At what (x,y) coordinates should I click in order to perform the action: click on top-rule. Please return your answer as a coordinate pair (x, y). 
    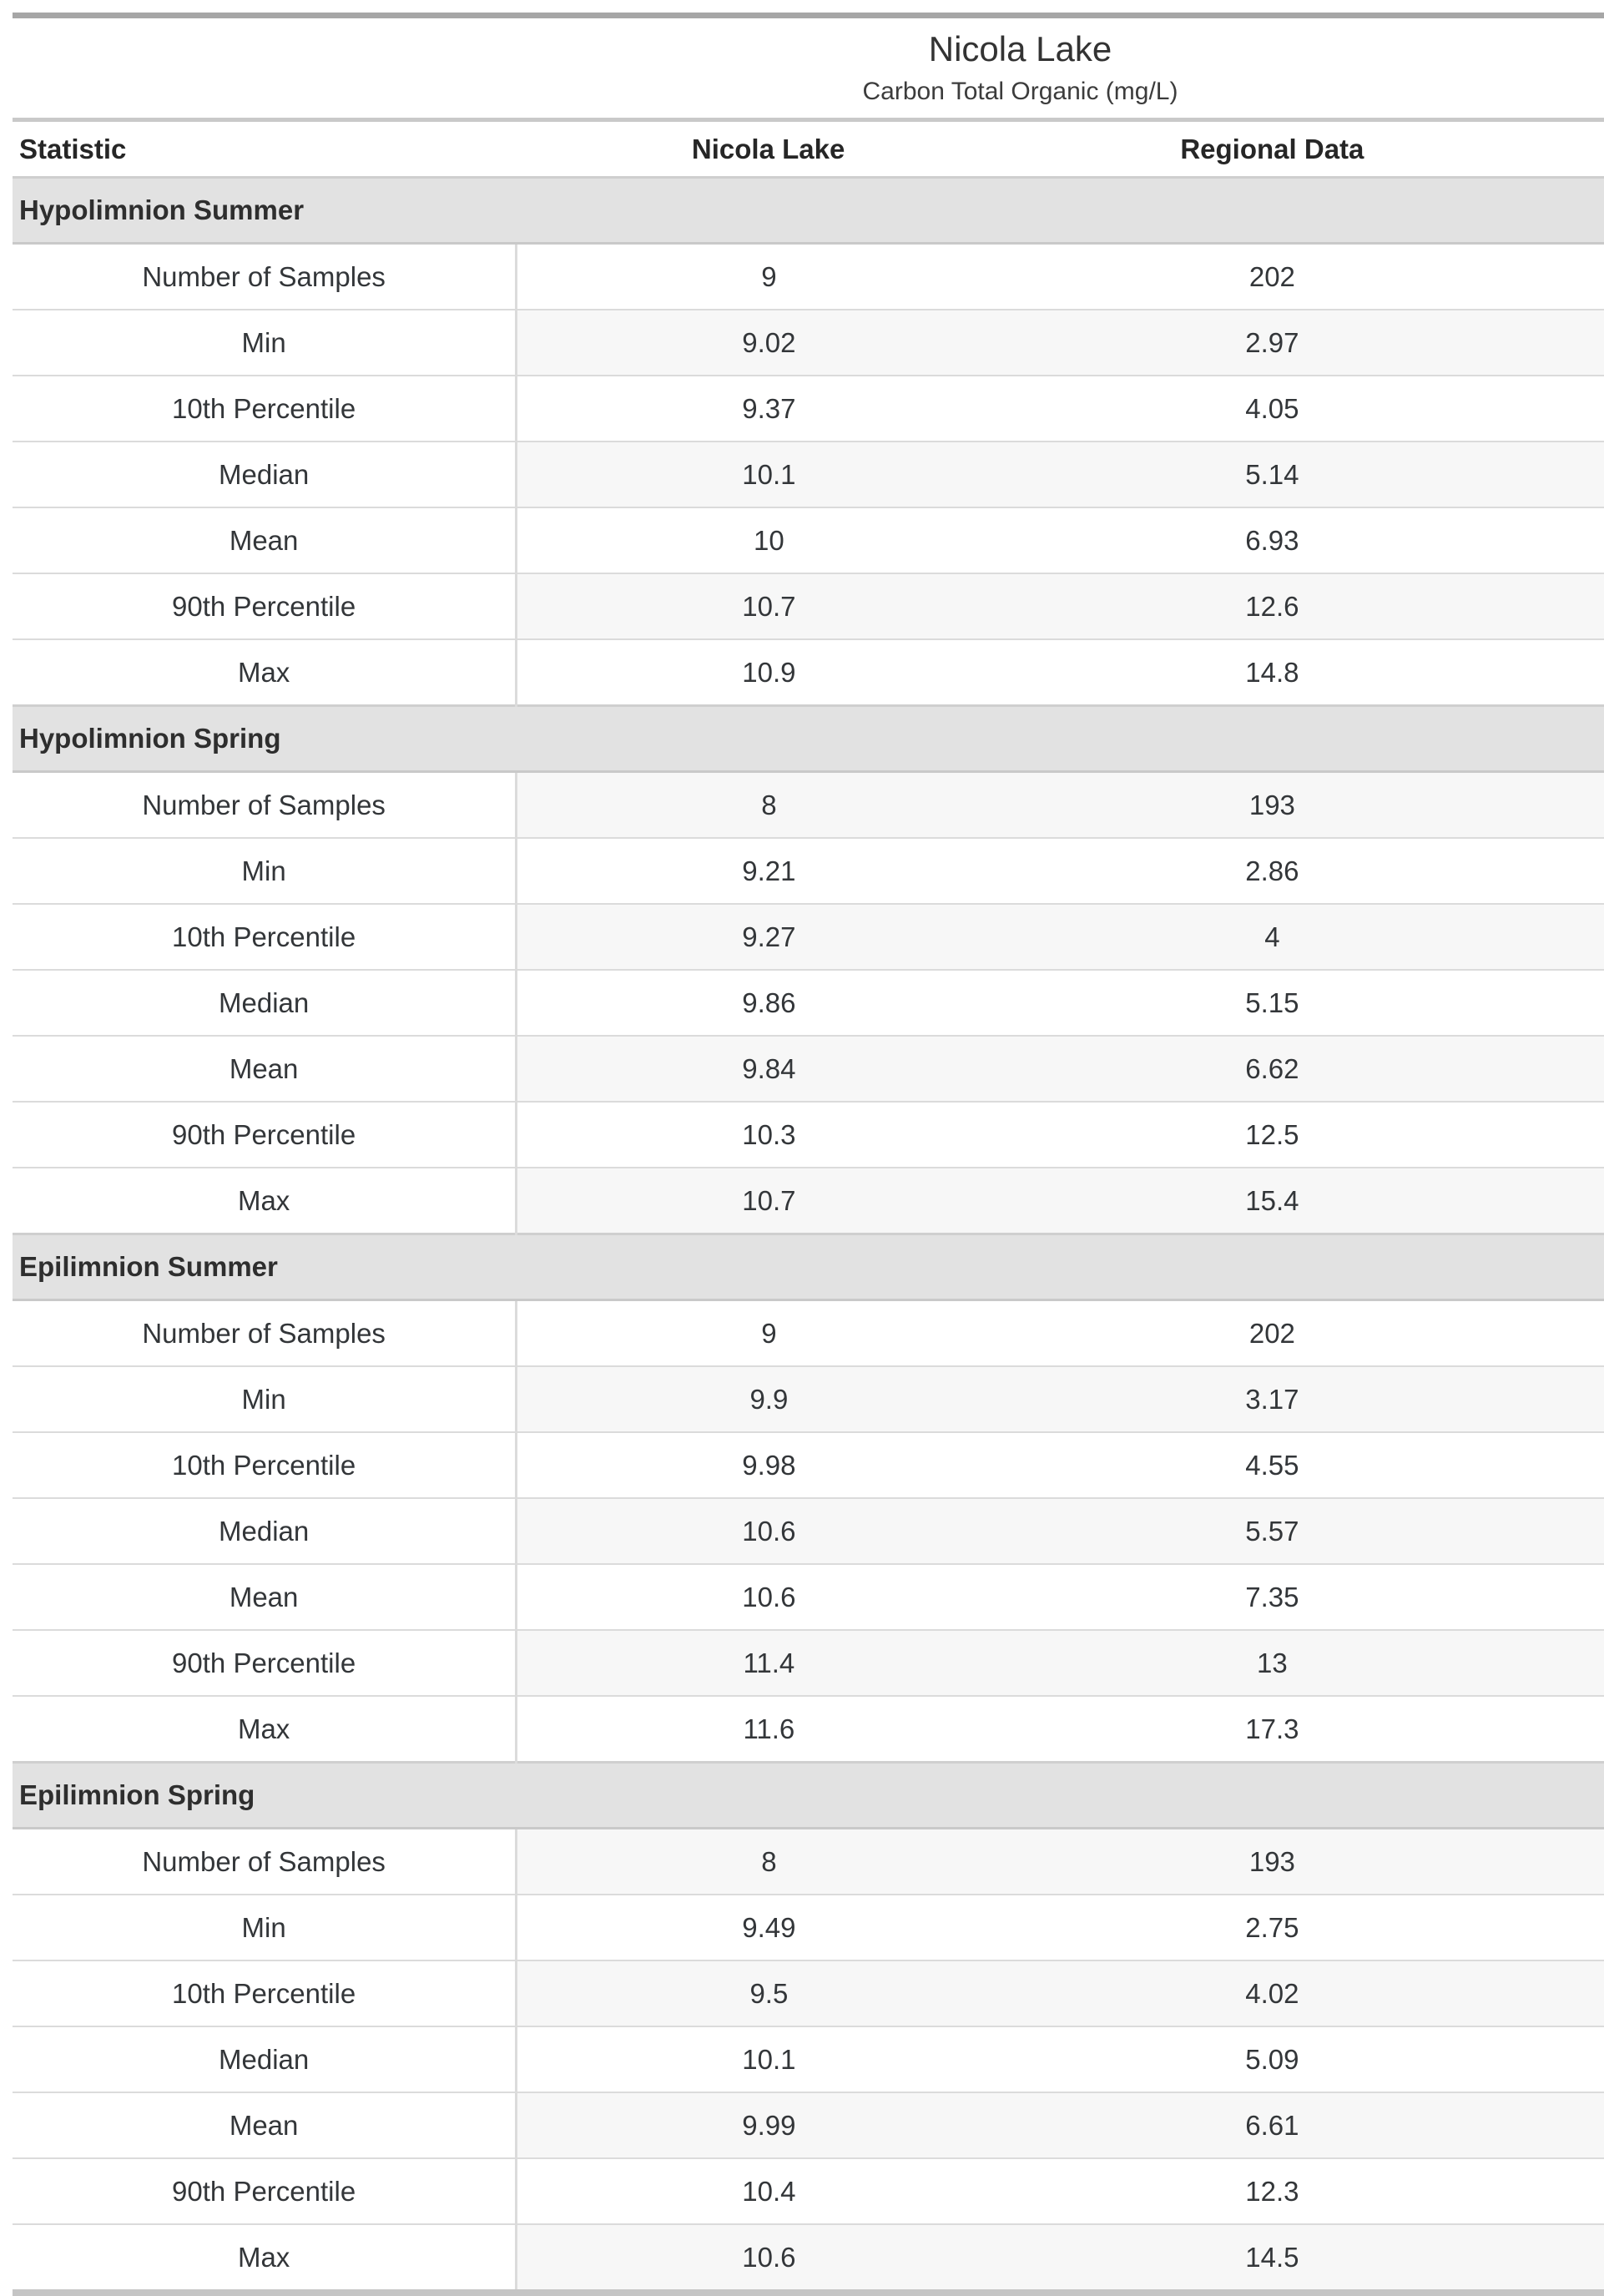
    Looking at the image, I should click on (808, 16).